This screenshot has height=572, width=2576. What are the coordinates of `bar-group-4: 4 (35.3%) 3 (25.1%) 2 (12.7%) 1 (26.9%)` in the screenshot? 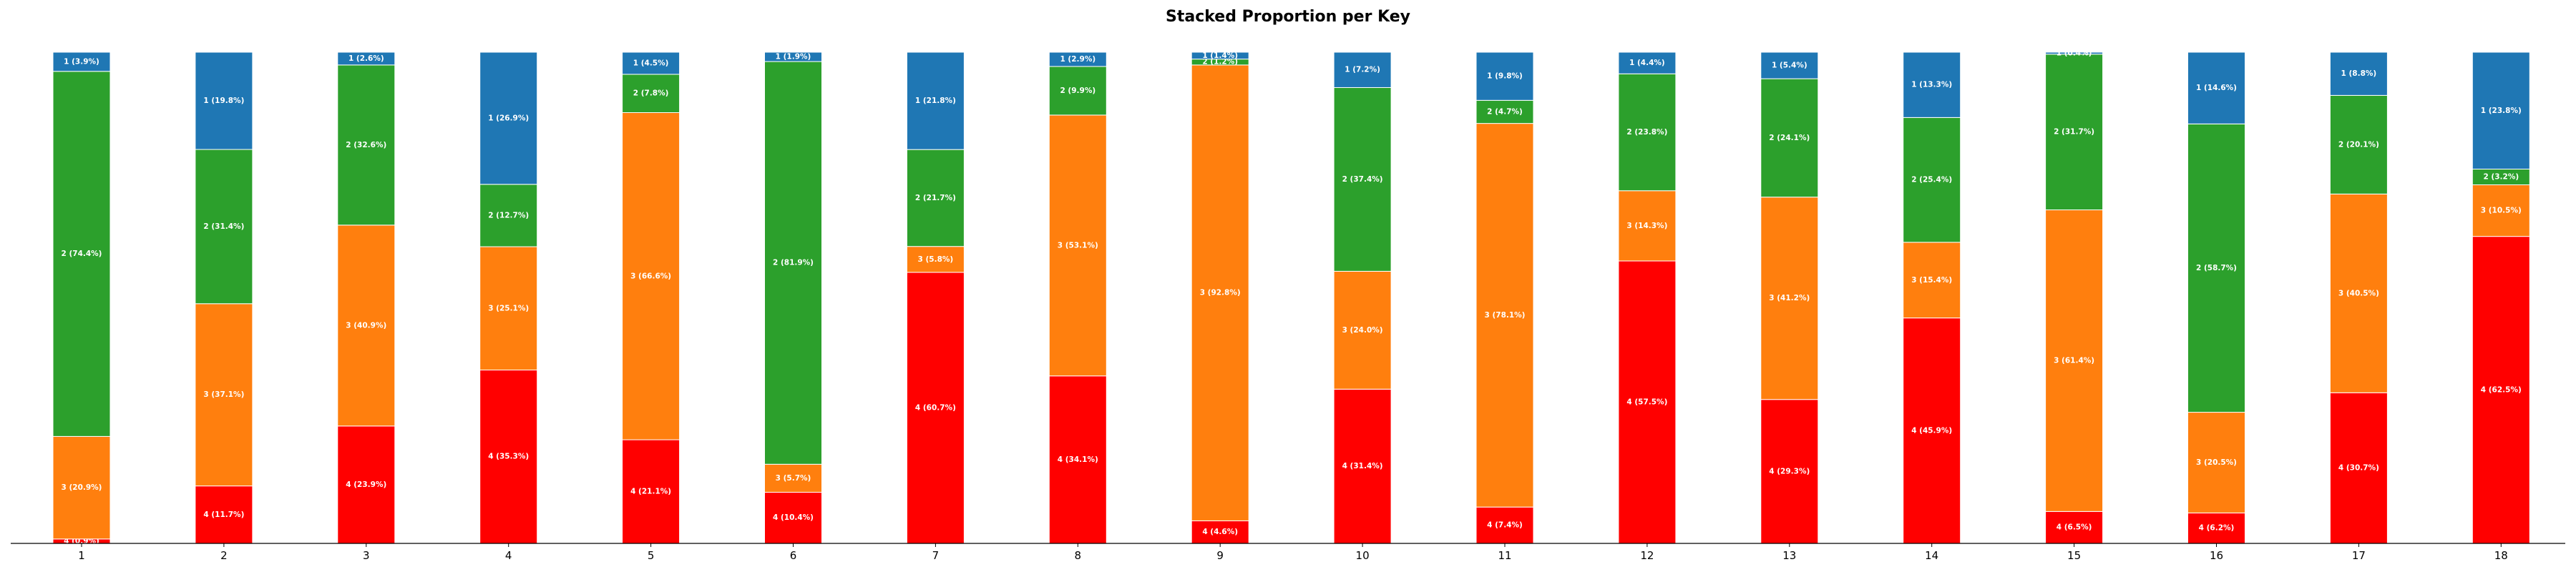 It's located at (508, 297).